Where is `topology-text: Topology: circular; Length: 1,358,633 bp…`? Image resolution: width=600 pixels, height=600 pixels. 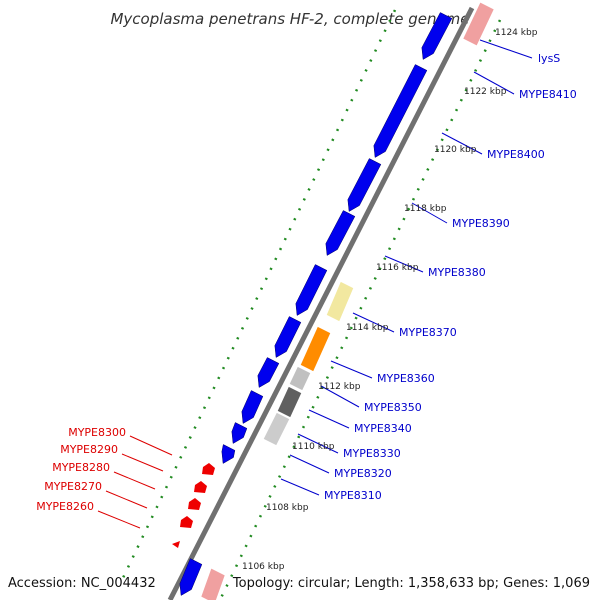 topology-text: Topology: circular; Length: 1,358,633 bp… is located at coordinates (411, 583).